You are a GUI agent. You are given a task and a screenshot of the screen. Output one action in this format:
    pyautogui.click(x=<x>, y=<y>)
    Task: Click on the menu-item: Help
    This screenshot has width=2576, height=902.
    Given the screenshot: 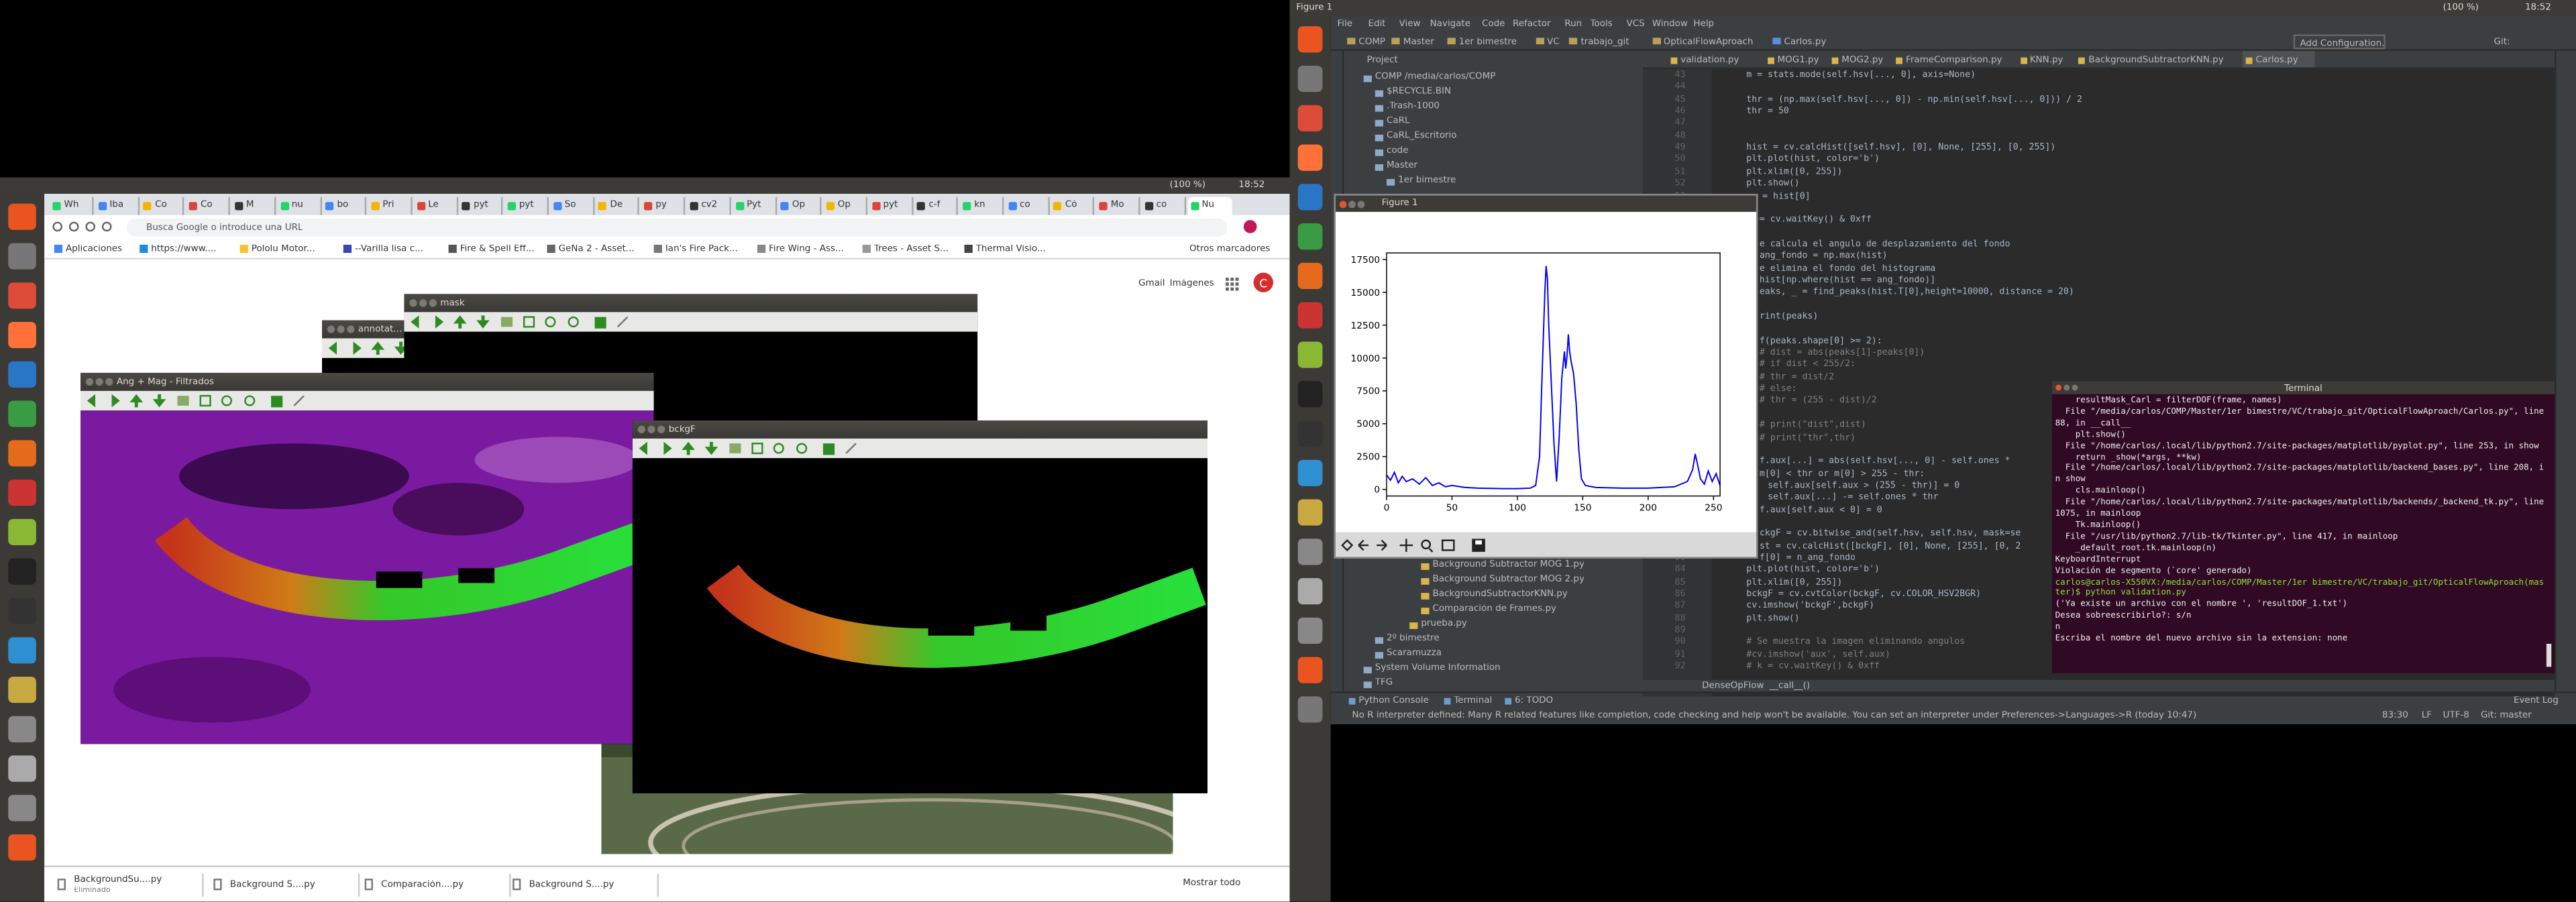 What is the action you would take?
    pyautogui.click(x=1704, y=24)
    